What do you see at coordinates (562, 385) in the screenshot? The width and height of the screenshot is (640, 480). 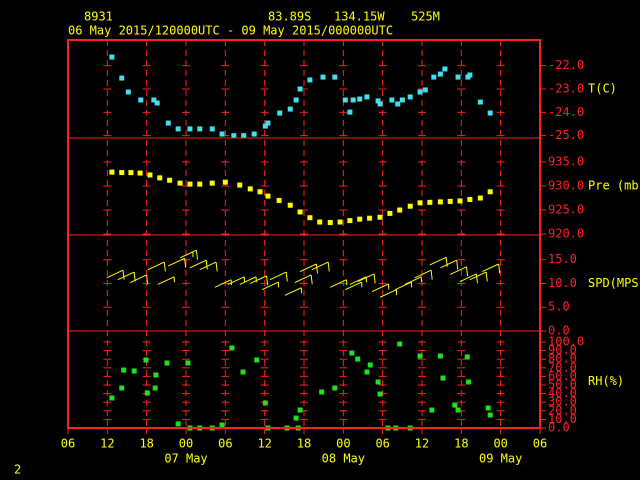 I see `y-tick-label: 50.0` at bounding box center [562, 385].